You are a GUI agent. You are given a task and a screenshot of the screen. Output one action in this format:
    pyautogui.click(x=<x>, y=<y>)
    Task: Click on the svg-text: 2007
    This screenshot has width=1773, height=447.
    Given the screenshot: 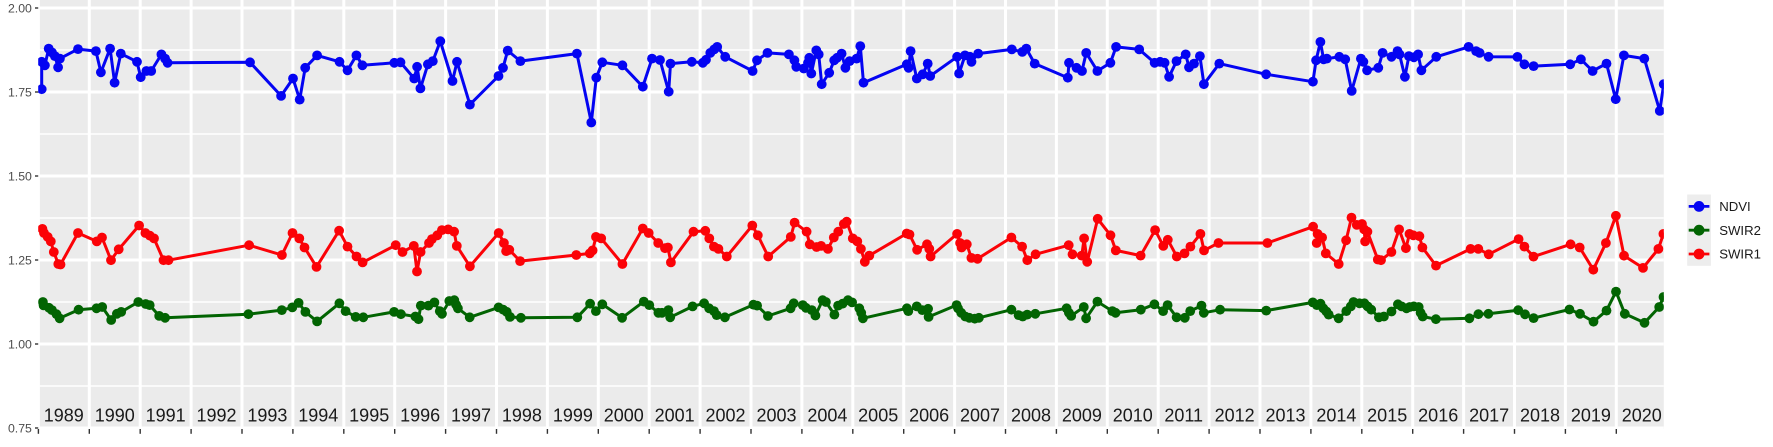 What is the action you would take?
    pyautogui.click(x=980, y=416)
    